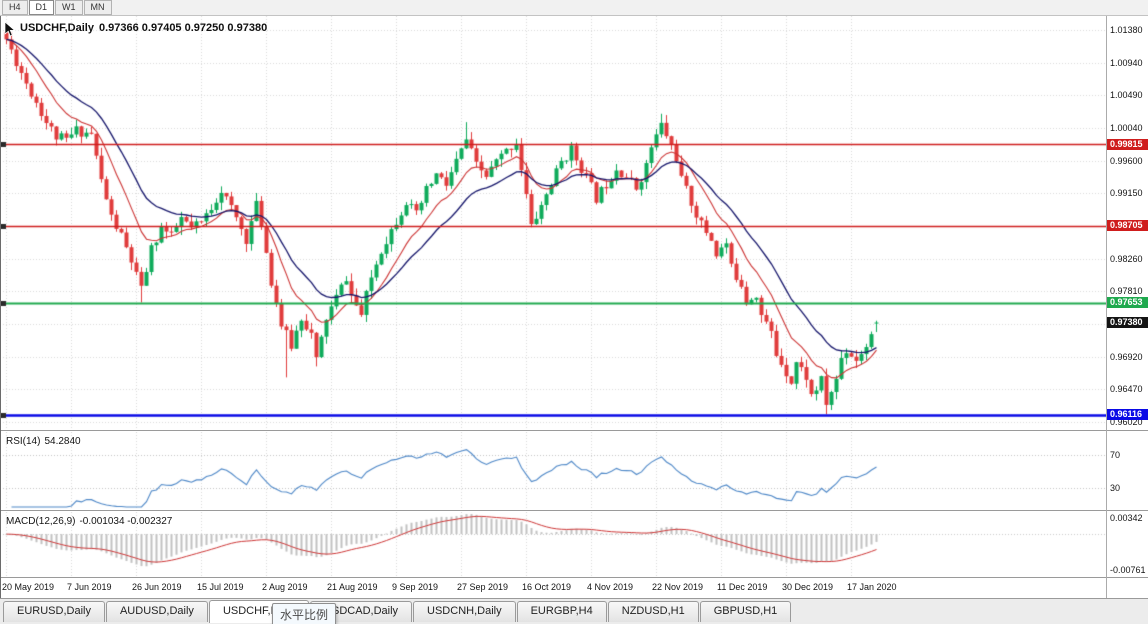 The image size is (1148, 624). I want to click on panel-splitter-macd, so click(574, 510).